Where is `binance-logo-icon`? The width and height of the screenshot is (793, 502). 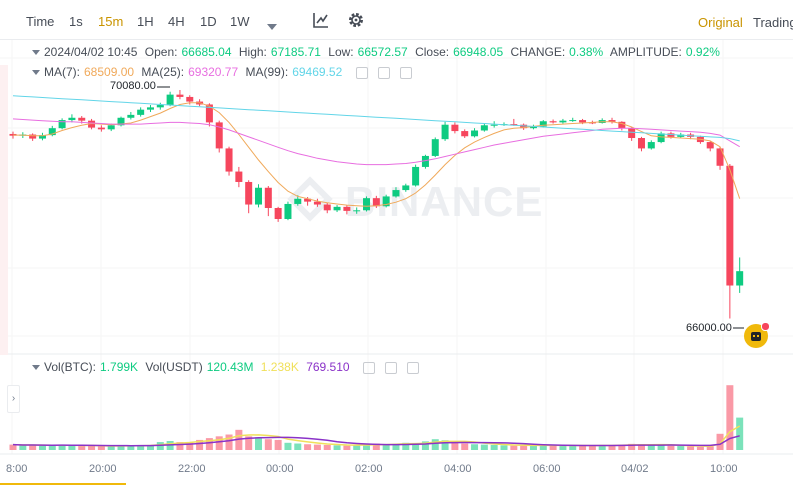
binance-logo-icon is located at coordinates (310, 199).